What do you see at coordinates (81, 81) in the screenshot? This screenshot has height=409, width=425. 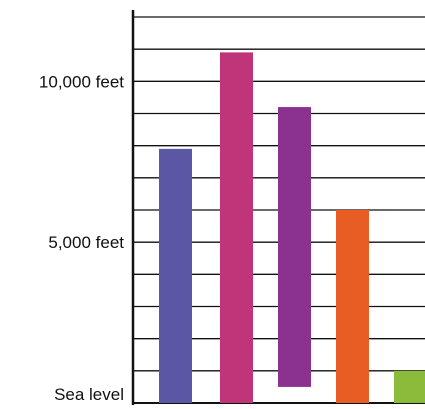 I see `y-tick-label: 10,000 feet` at bounding box center [81, 81].